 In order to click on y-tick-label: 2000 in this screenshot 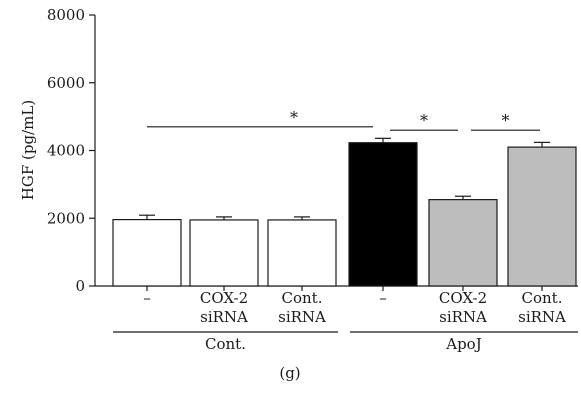, I will do `click(66, 218)`.